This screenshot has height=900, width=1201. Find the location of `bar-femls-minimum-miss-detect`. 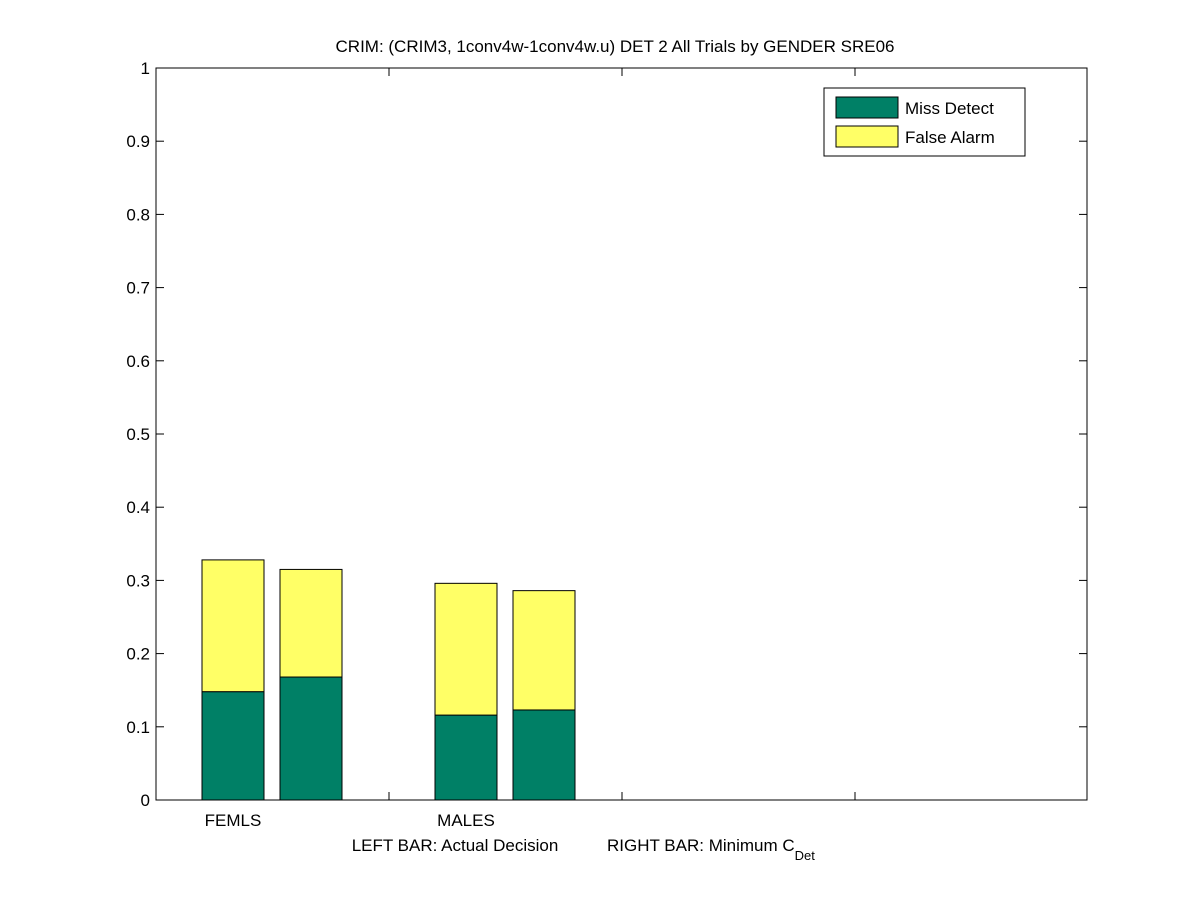

bar-femls-minimum-miss-detect is located at coordinates (311, 738).